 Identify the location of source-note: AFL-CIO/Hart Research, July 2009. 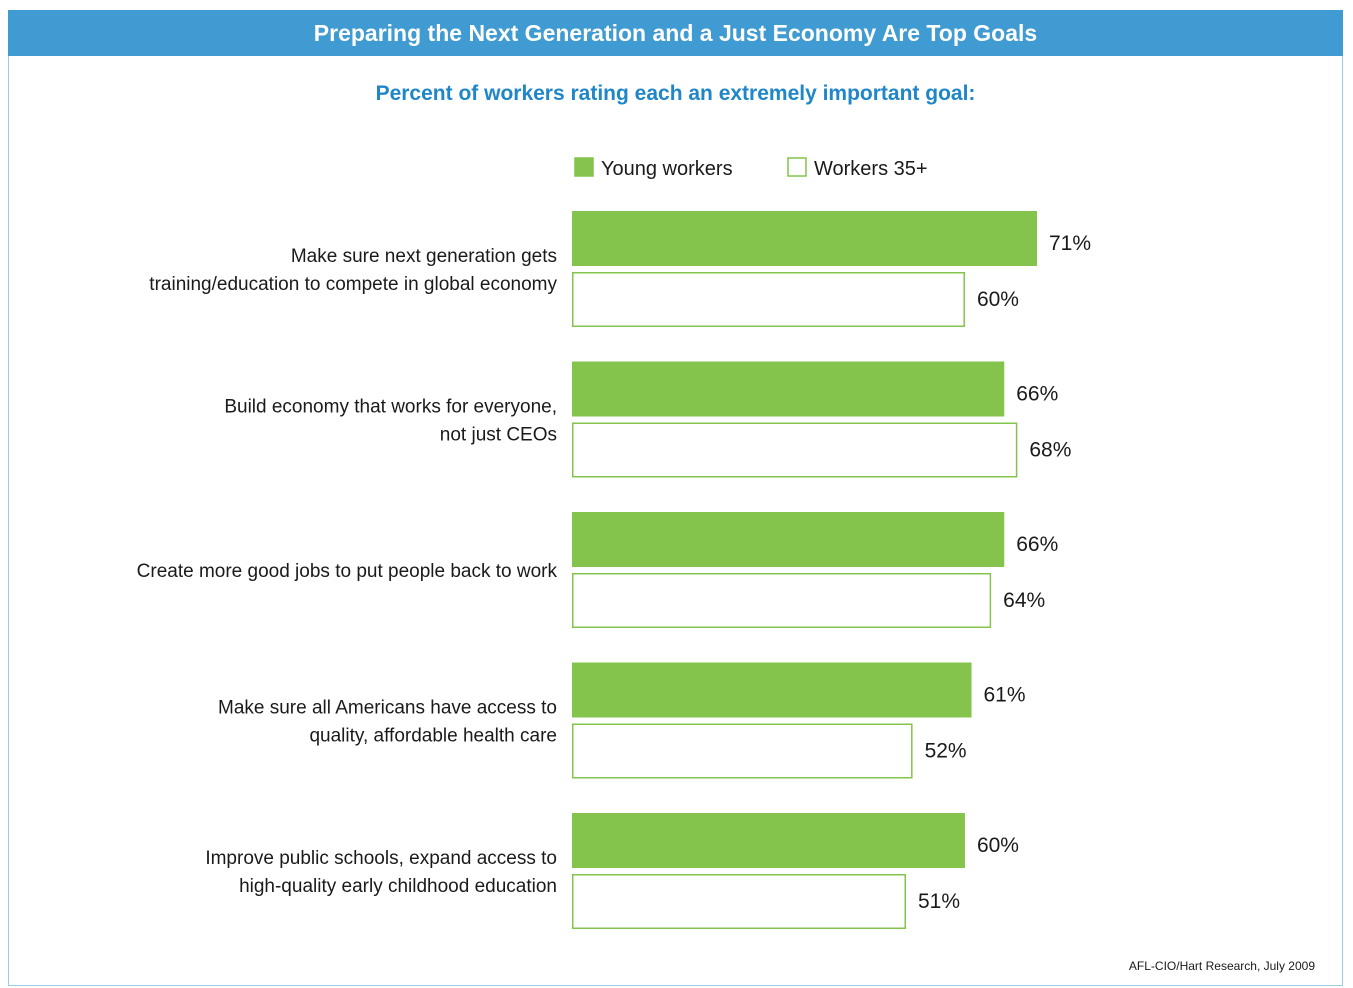
(1221, 966).